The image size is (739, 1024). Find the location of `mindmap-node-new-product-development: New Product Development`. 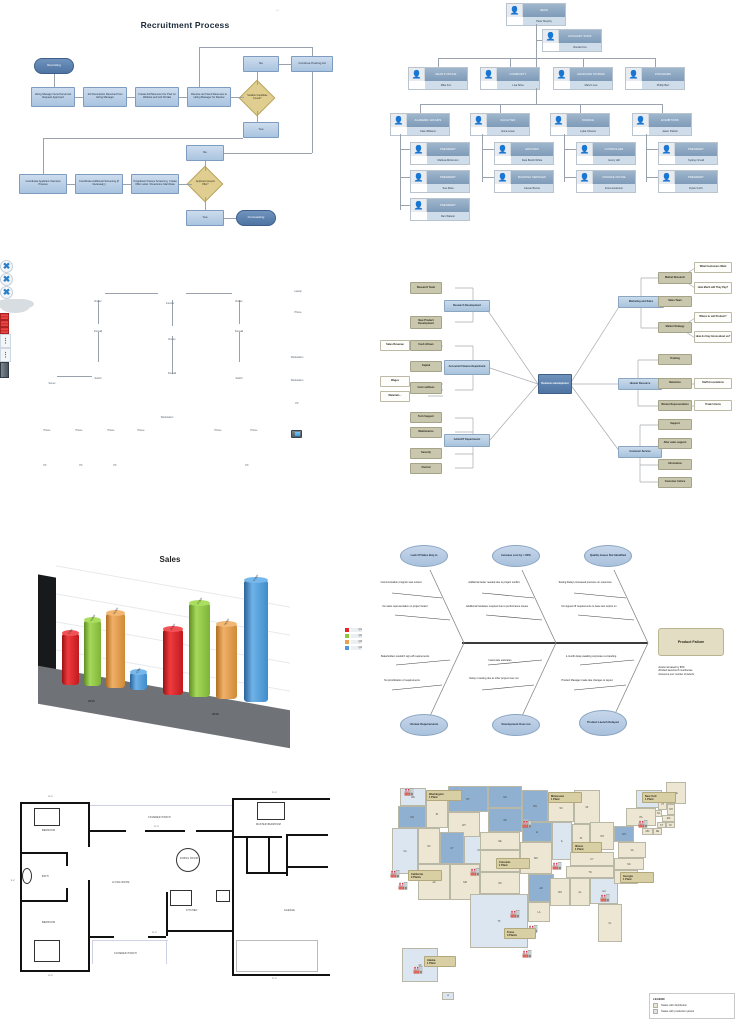

mindmap-node-new-product-development: New Product Development is located at coordinates (426, 322).